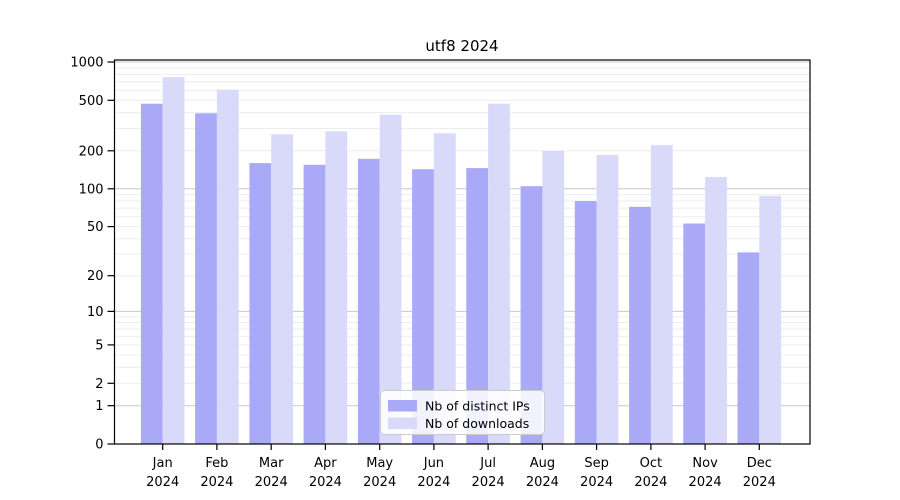 This screenshot has height=500, width=900. I want to click on bar-downloads-may, so click(390, 279).